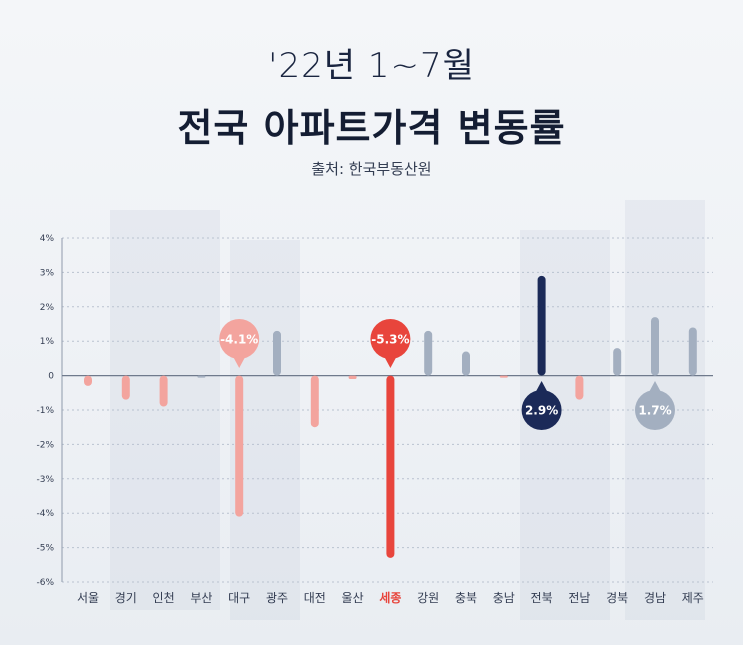 The width and height of the screenshot is (743, 645). What do you see at coordinates (163, 391) in the screenshot?
I see `bar-인천` at bounding box center [163, 391].